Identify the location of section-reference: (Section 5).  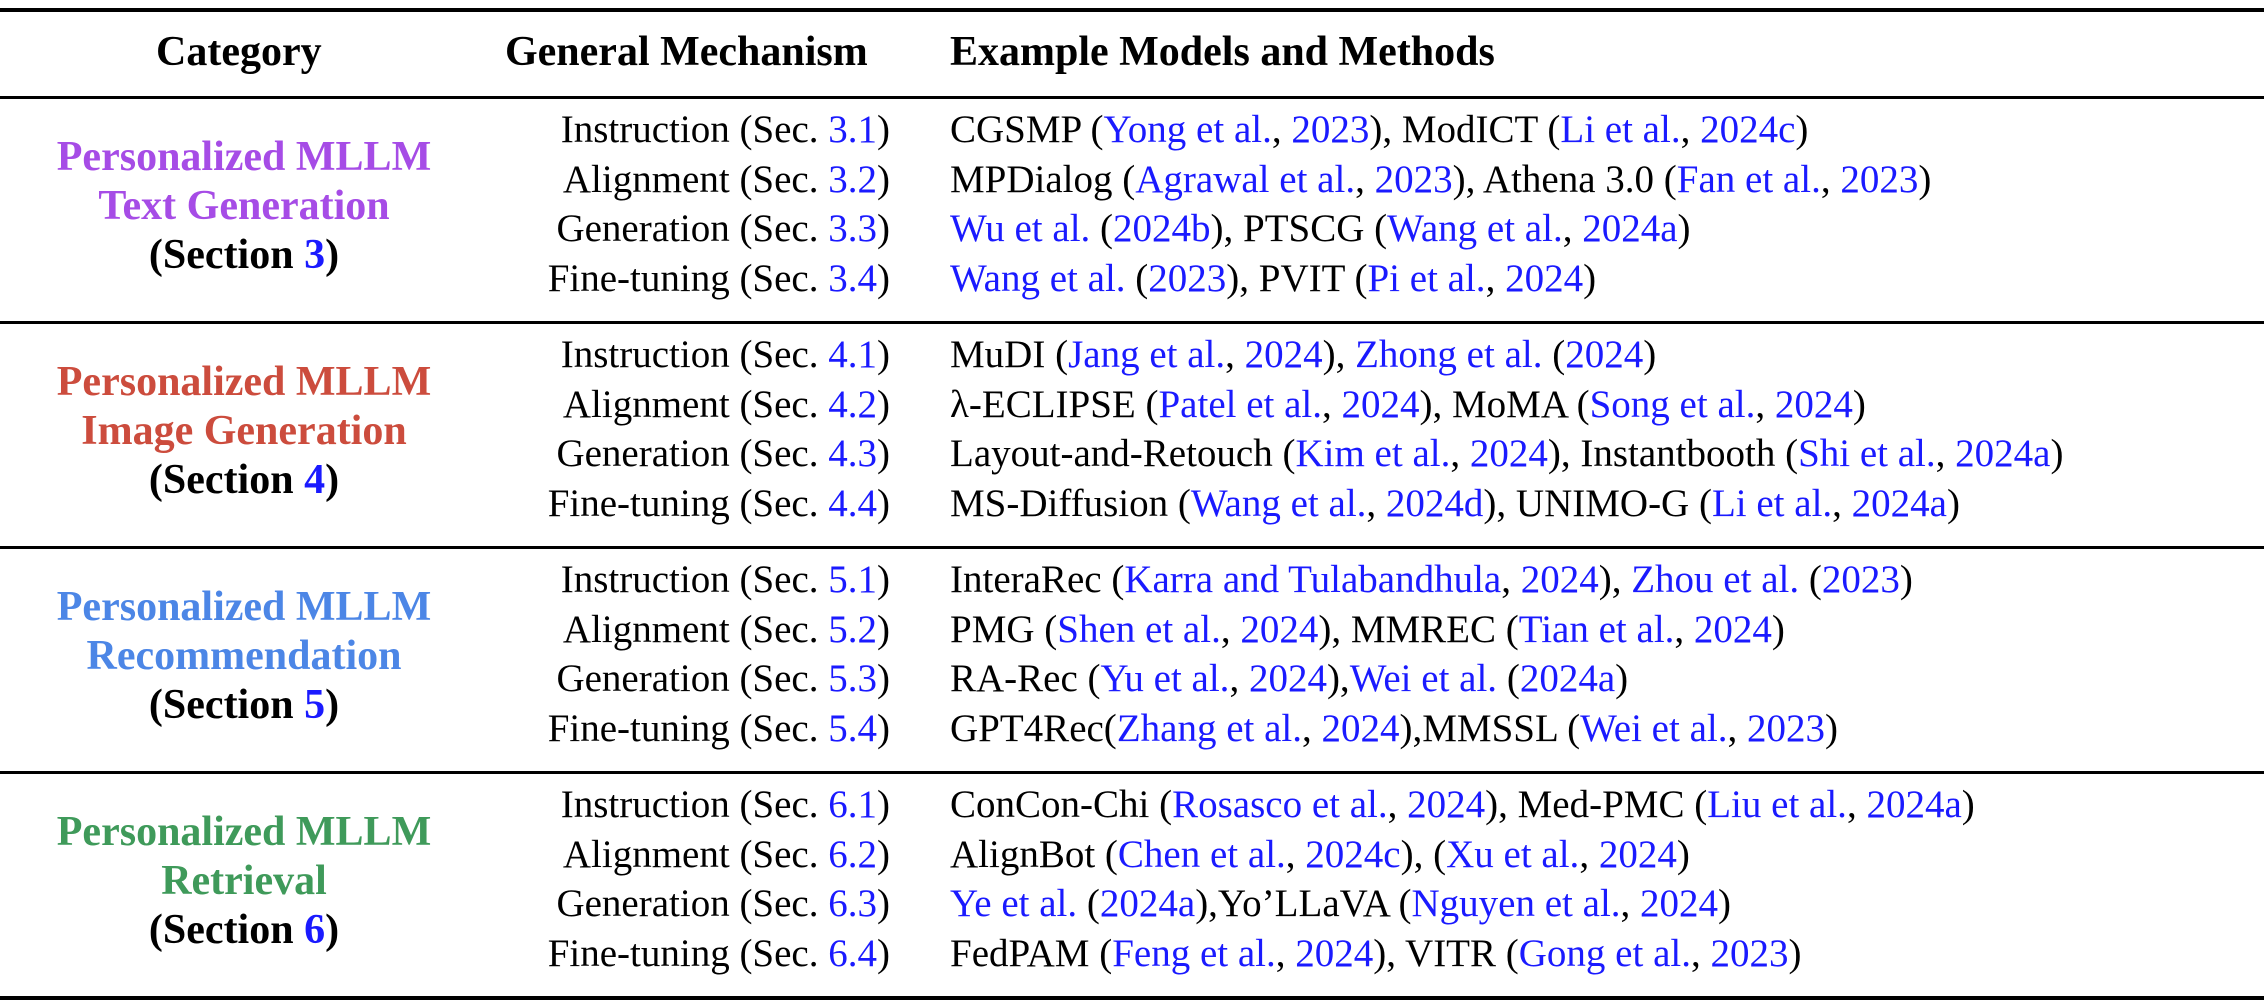
(244, 705).